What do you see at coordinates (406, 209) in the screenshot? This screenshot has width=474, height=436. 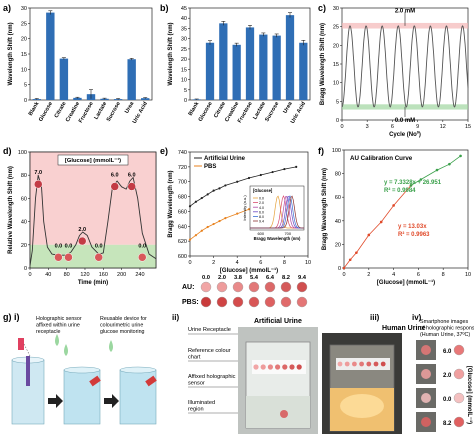 I see `plot-frame` at bounding box center [406, 209].